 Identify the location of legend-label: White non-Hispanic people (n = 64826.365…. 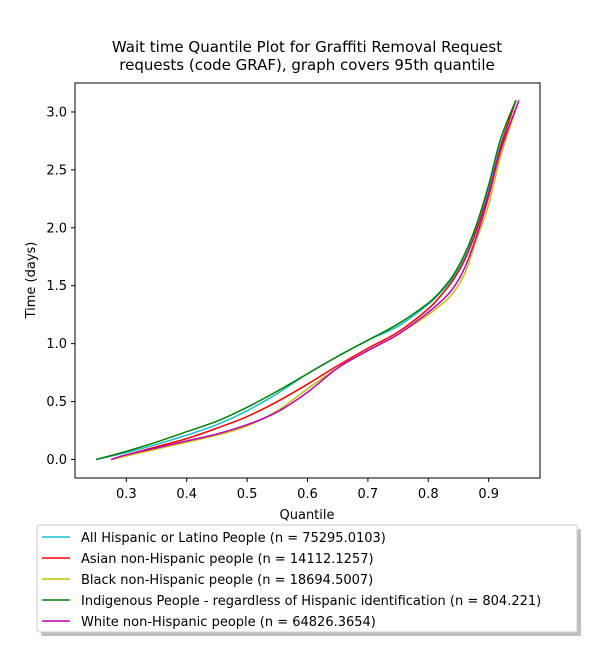
(228, 622).